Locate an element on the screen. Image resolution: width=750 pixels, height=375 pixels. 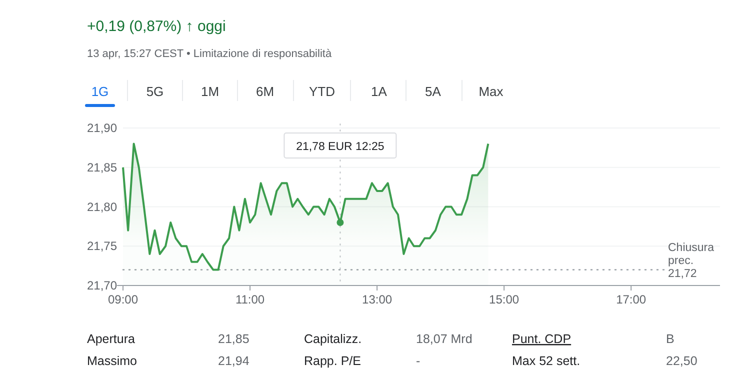
text: 13 apr, 15:27 CEST • Limitazione di responsabilità is located at coordinates (209, 54).